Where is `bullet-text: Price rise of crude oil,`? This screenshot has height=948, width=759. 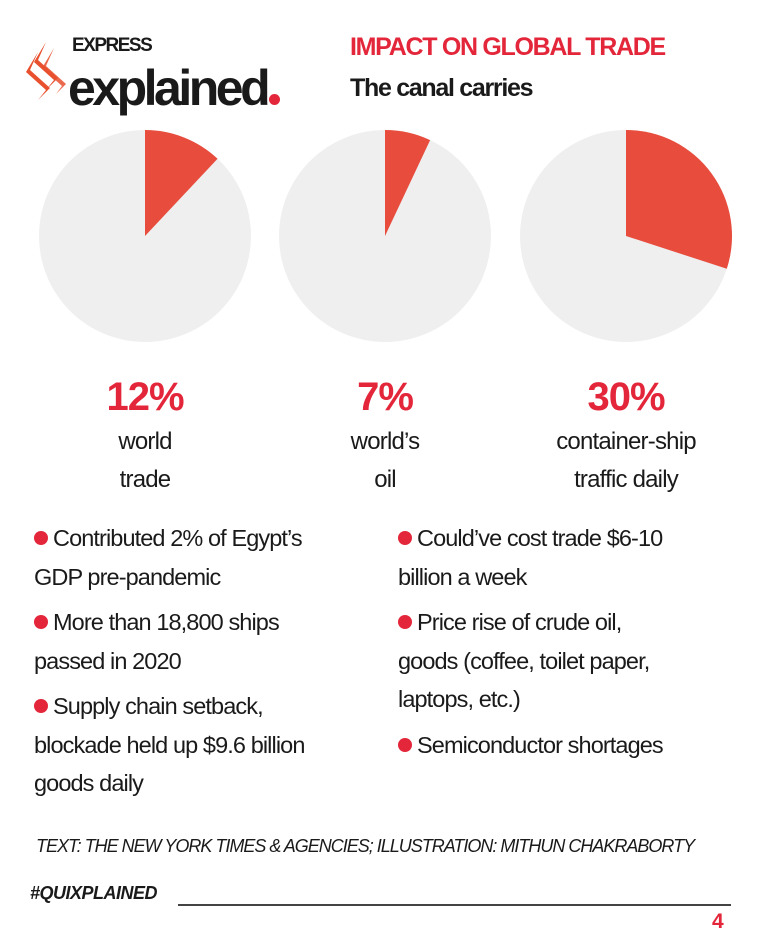
bullet-text: Price rise of crude oil, is located at coordinates (519, 622).